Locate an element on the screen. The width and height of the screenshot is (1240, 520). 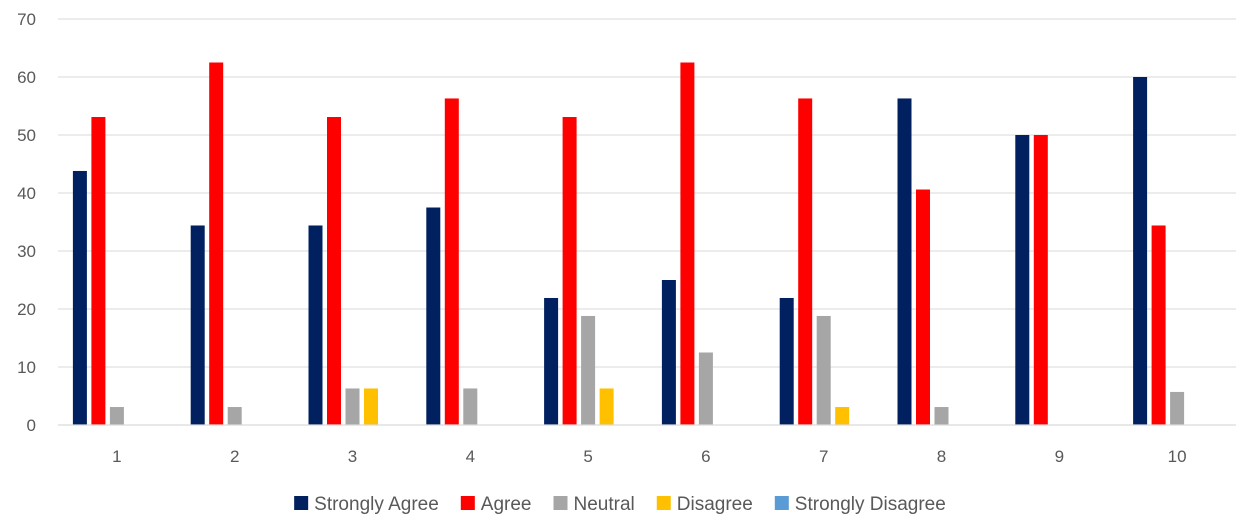
x-axis-ticks: 1 2 3 4 5 6 7 8 9 10 is located at coordinates (649, 456).